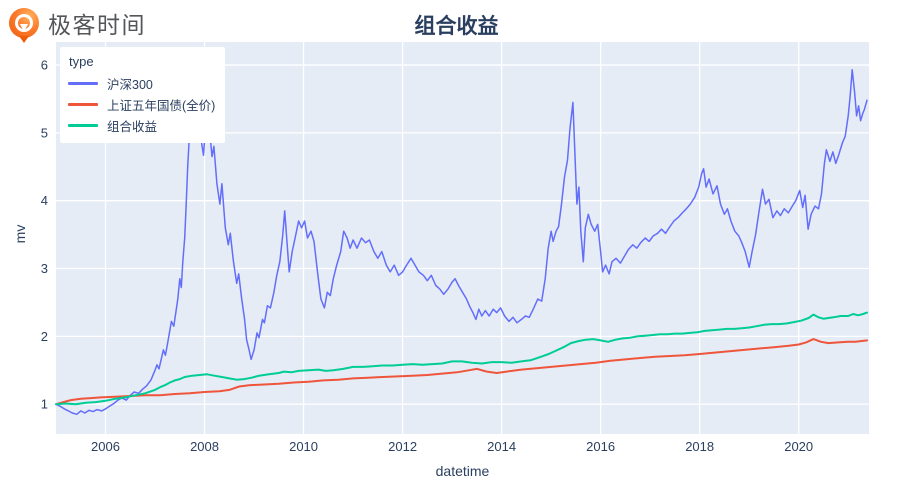 The width and height of the screenshot is (913, 496). What do you see at coordinates (600, 446) in the screenshot?
I see `x-tick-label: 2016` at bounding box center [600, 446].